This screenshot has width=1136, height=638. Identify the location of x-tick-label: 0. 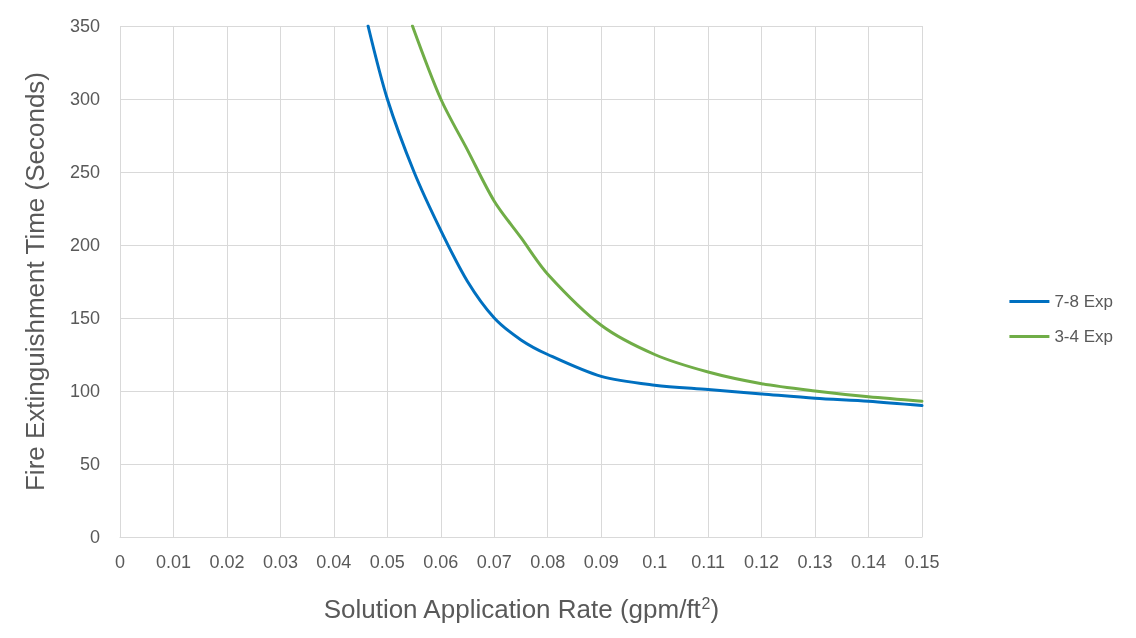
(120, 562).